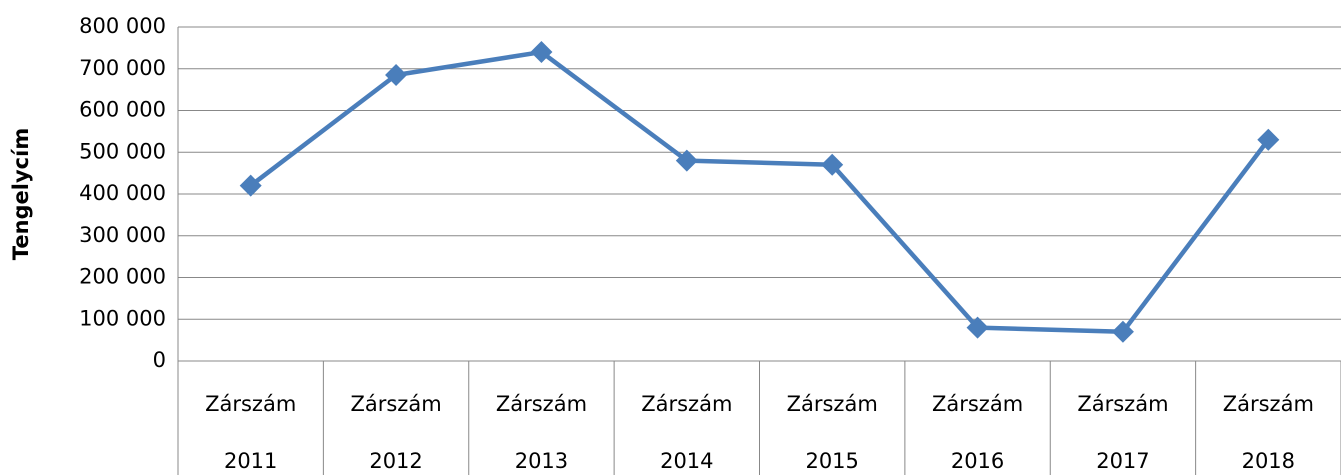 The width and height of the screenshot is (1341, 475). I want to click on x-tick-label: Zárszám 2018, so click(1268, 432).